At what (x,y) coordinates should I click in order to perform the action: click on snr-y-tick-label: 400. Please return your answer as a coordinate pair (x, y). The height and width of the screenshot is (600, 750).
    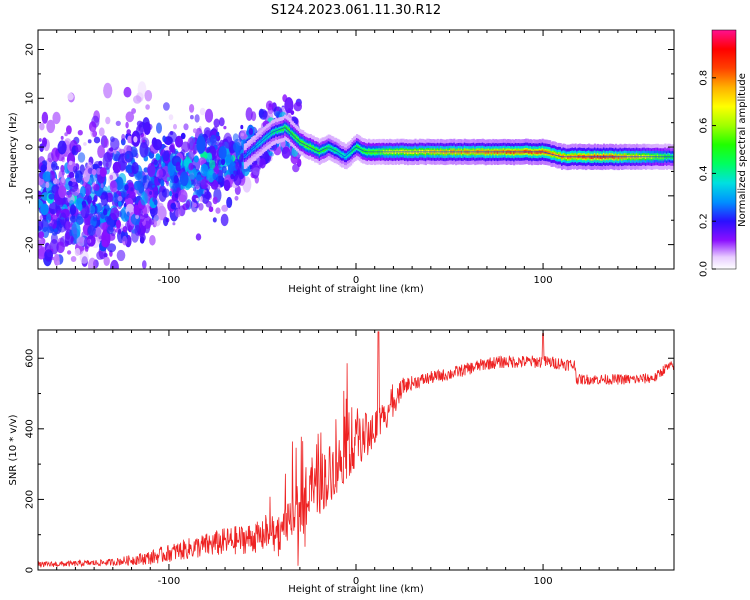
    Looking at the image, I should click on (30, 428).